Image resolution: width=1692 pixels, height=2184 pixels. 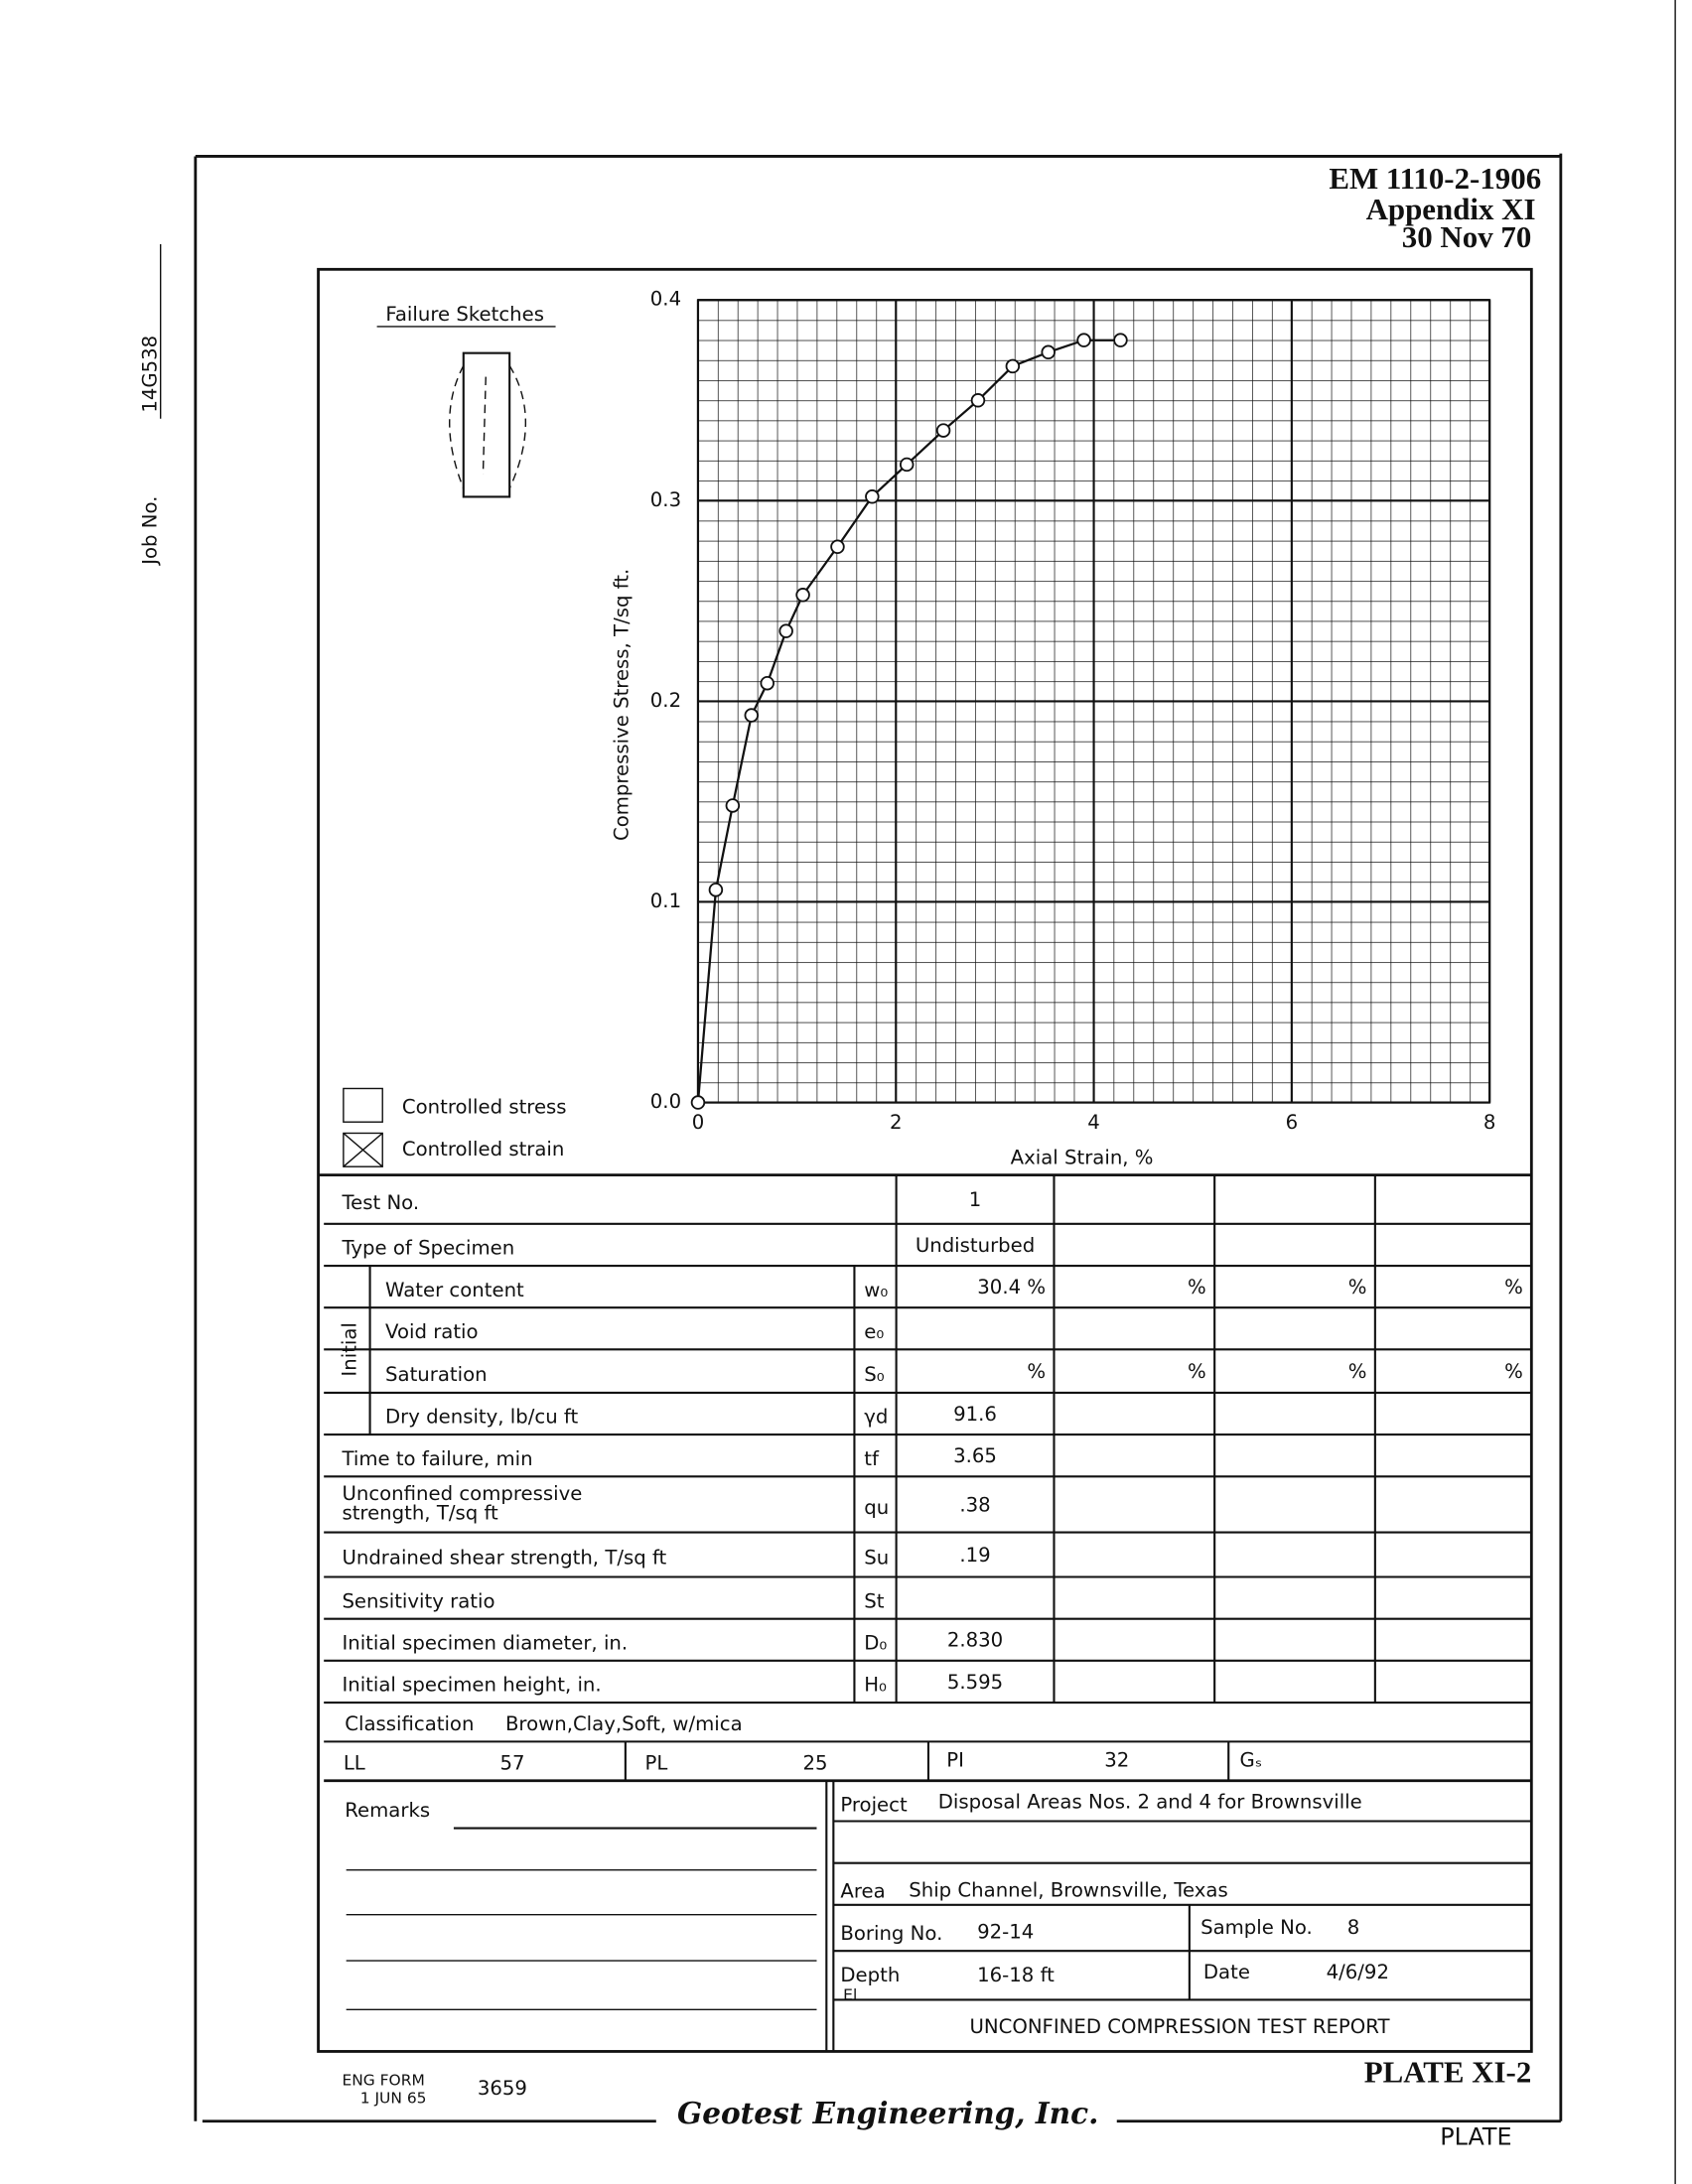 I want to click on form-number: 3659, so click(x=502, y=2088).